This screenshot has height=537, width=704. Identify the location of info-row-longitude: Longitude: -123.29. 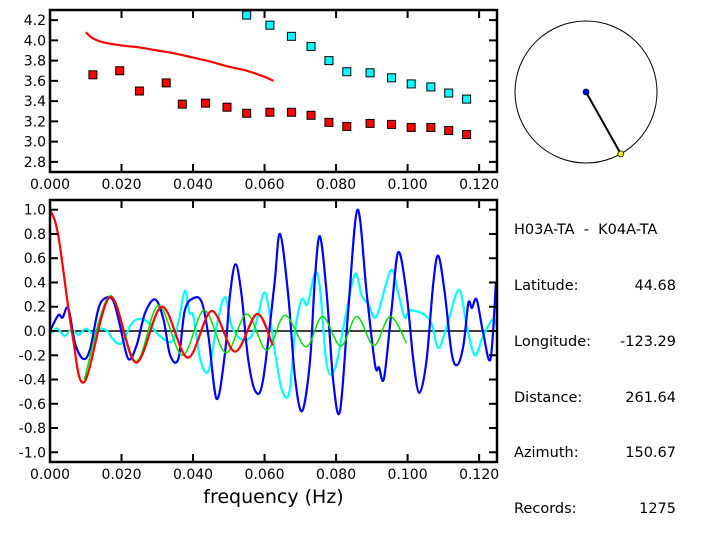
(595, 342).